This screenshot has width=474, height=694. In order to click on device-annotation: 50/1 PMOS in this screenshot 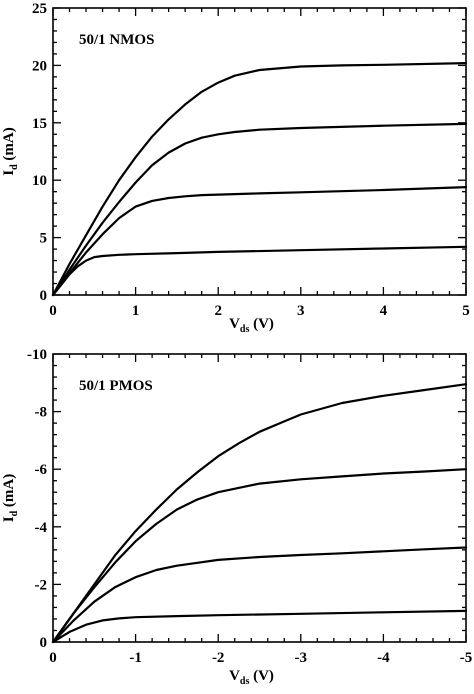, I will do `click(116, 386)`.